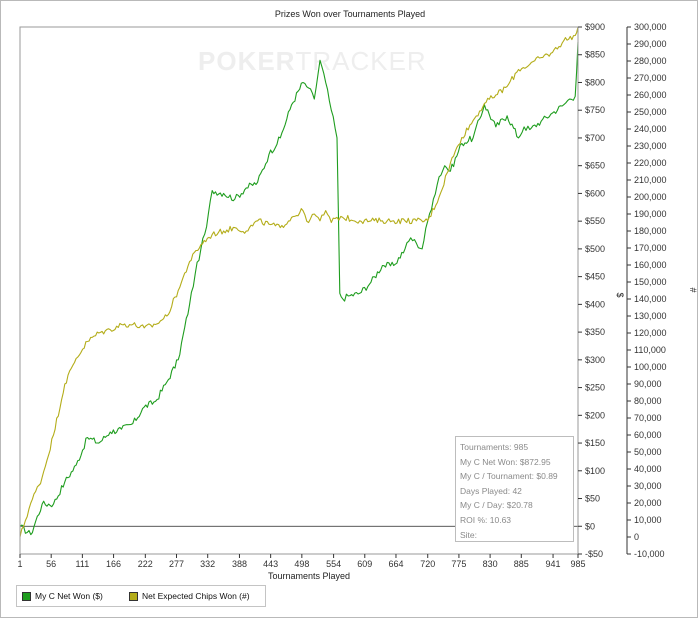  I want to click on y-left-tick-label: $200, so click(595, 415).